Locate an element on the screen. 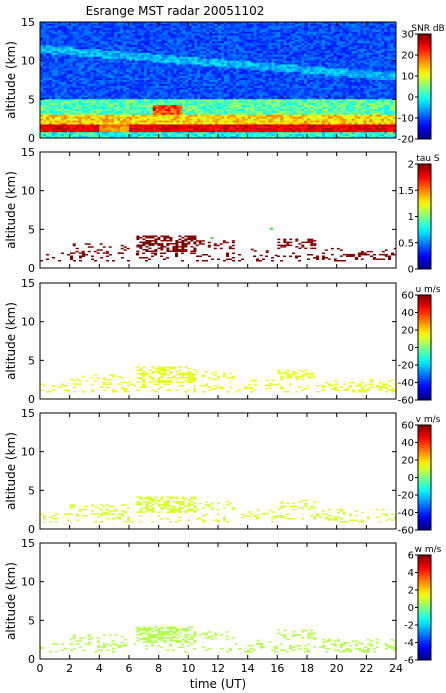  x-tick-label: 18 is located at coordinates (307, 668).